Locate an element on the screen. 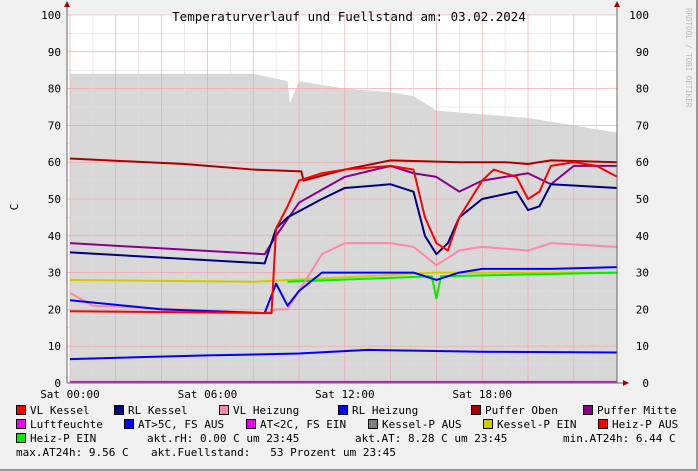  y-tick-label: 60 is located at coordinates (54, 162).